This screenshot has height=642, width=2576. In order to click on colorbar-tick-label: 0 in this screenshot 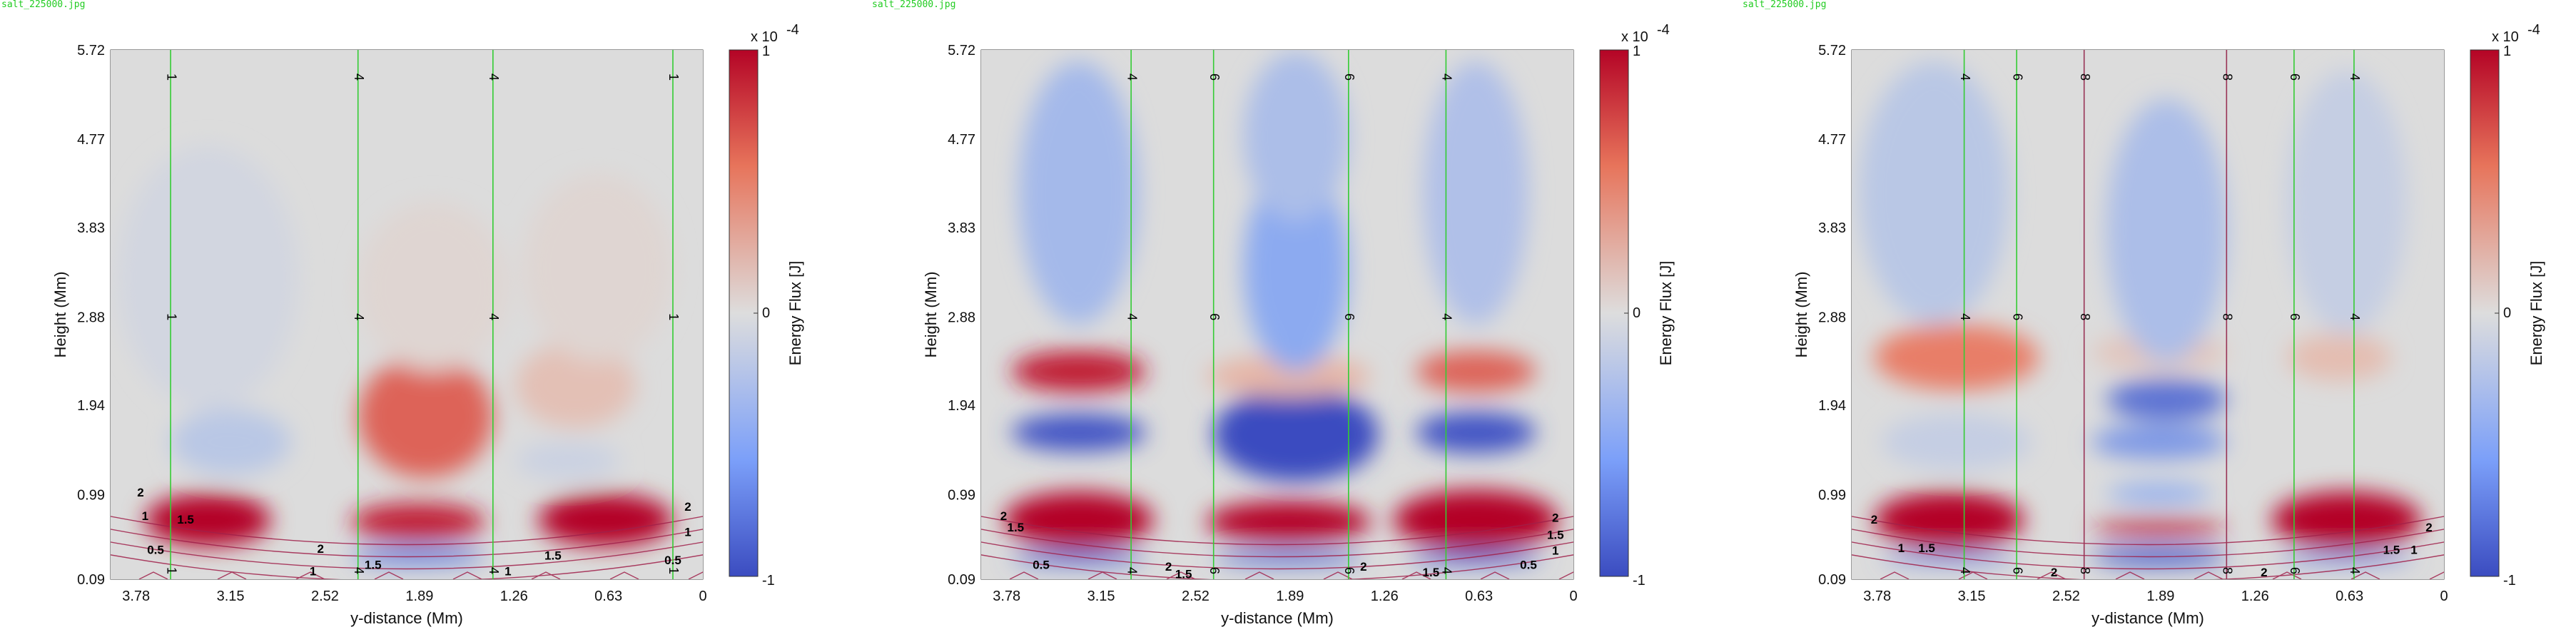, I will do `click(2507, 313)`.